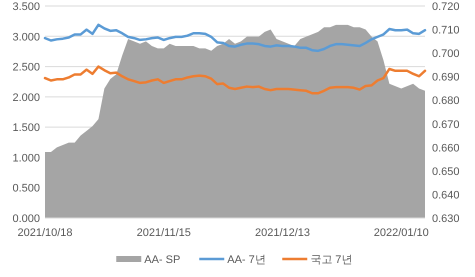  Describe the element at coordinates (26, 128) in the screenshot. I see `ytick: 1.500` at that location.